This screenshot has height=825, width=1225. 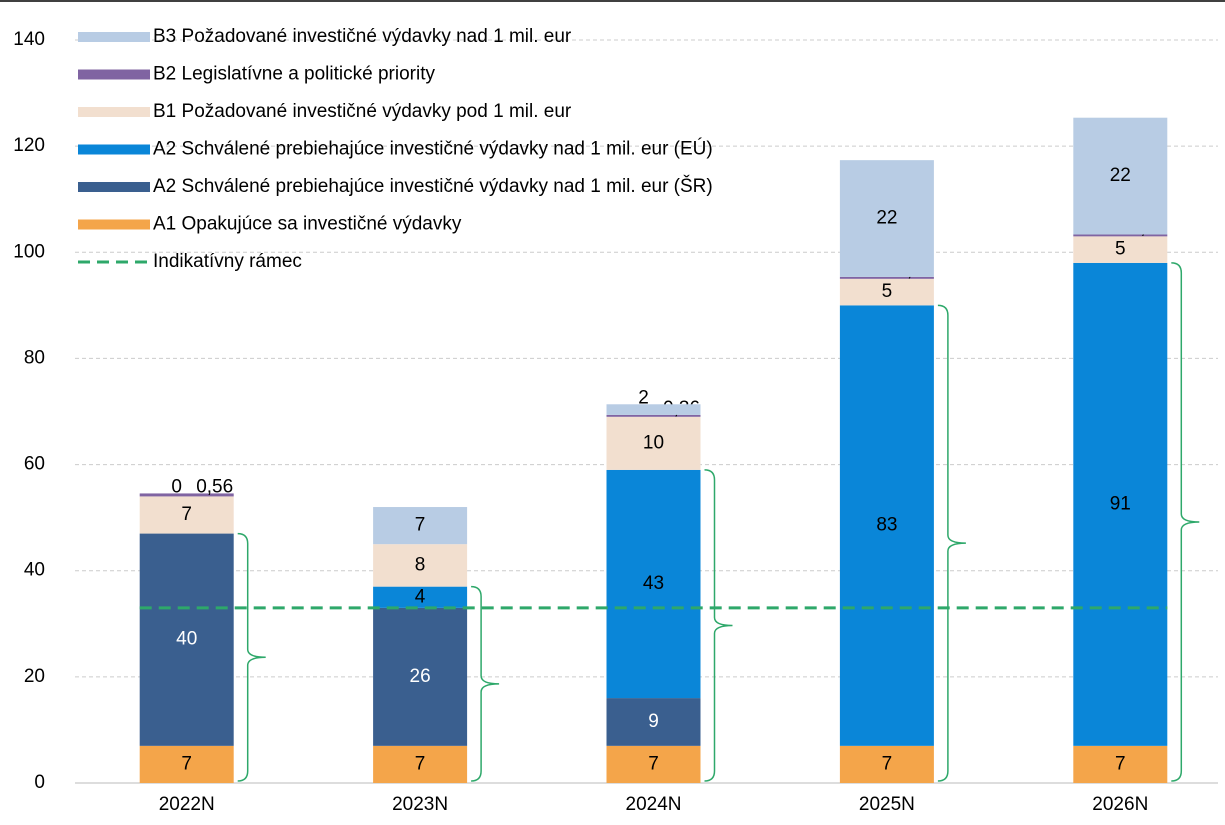 I want to click on legend-label: A1 Opakujúce sa investičné výdavky, so click(x=307, y=224).